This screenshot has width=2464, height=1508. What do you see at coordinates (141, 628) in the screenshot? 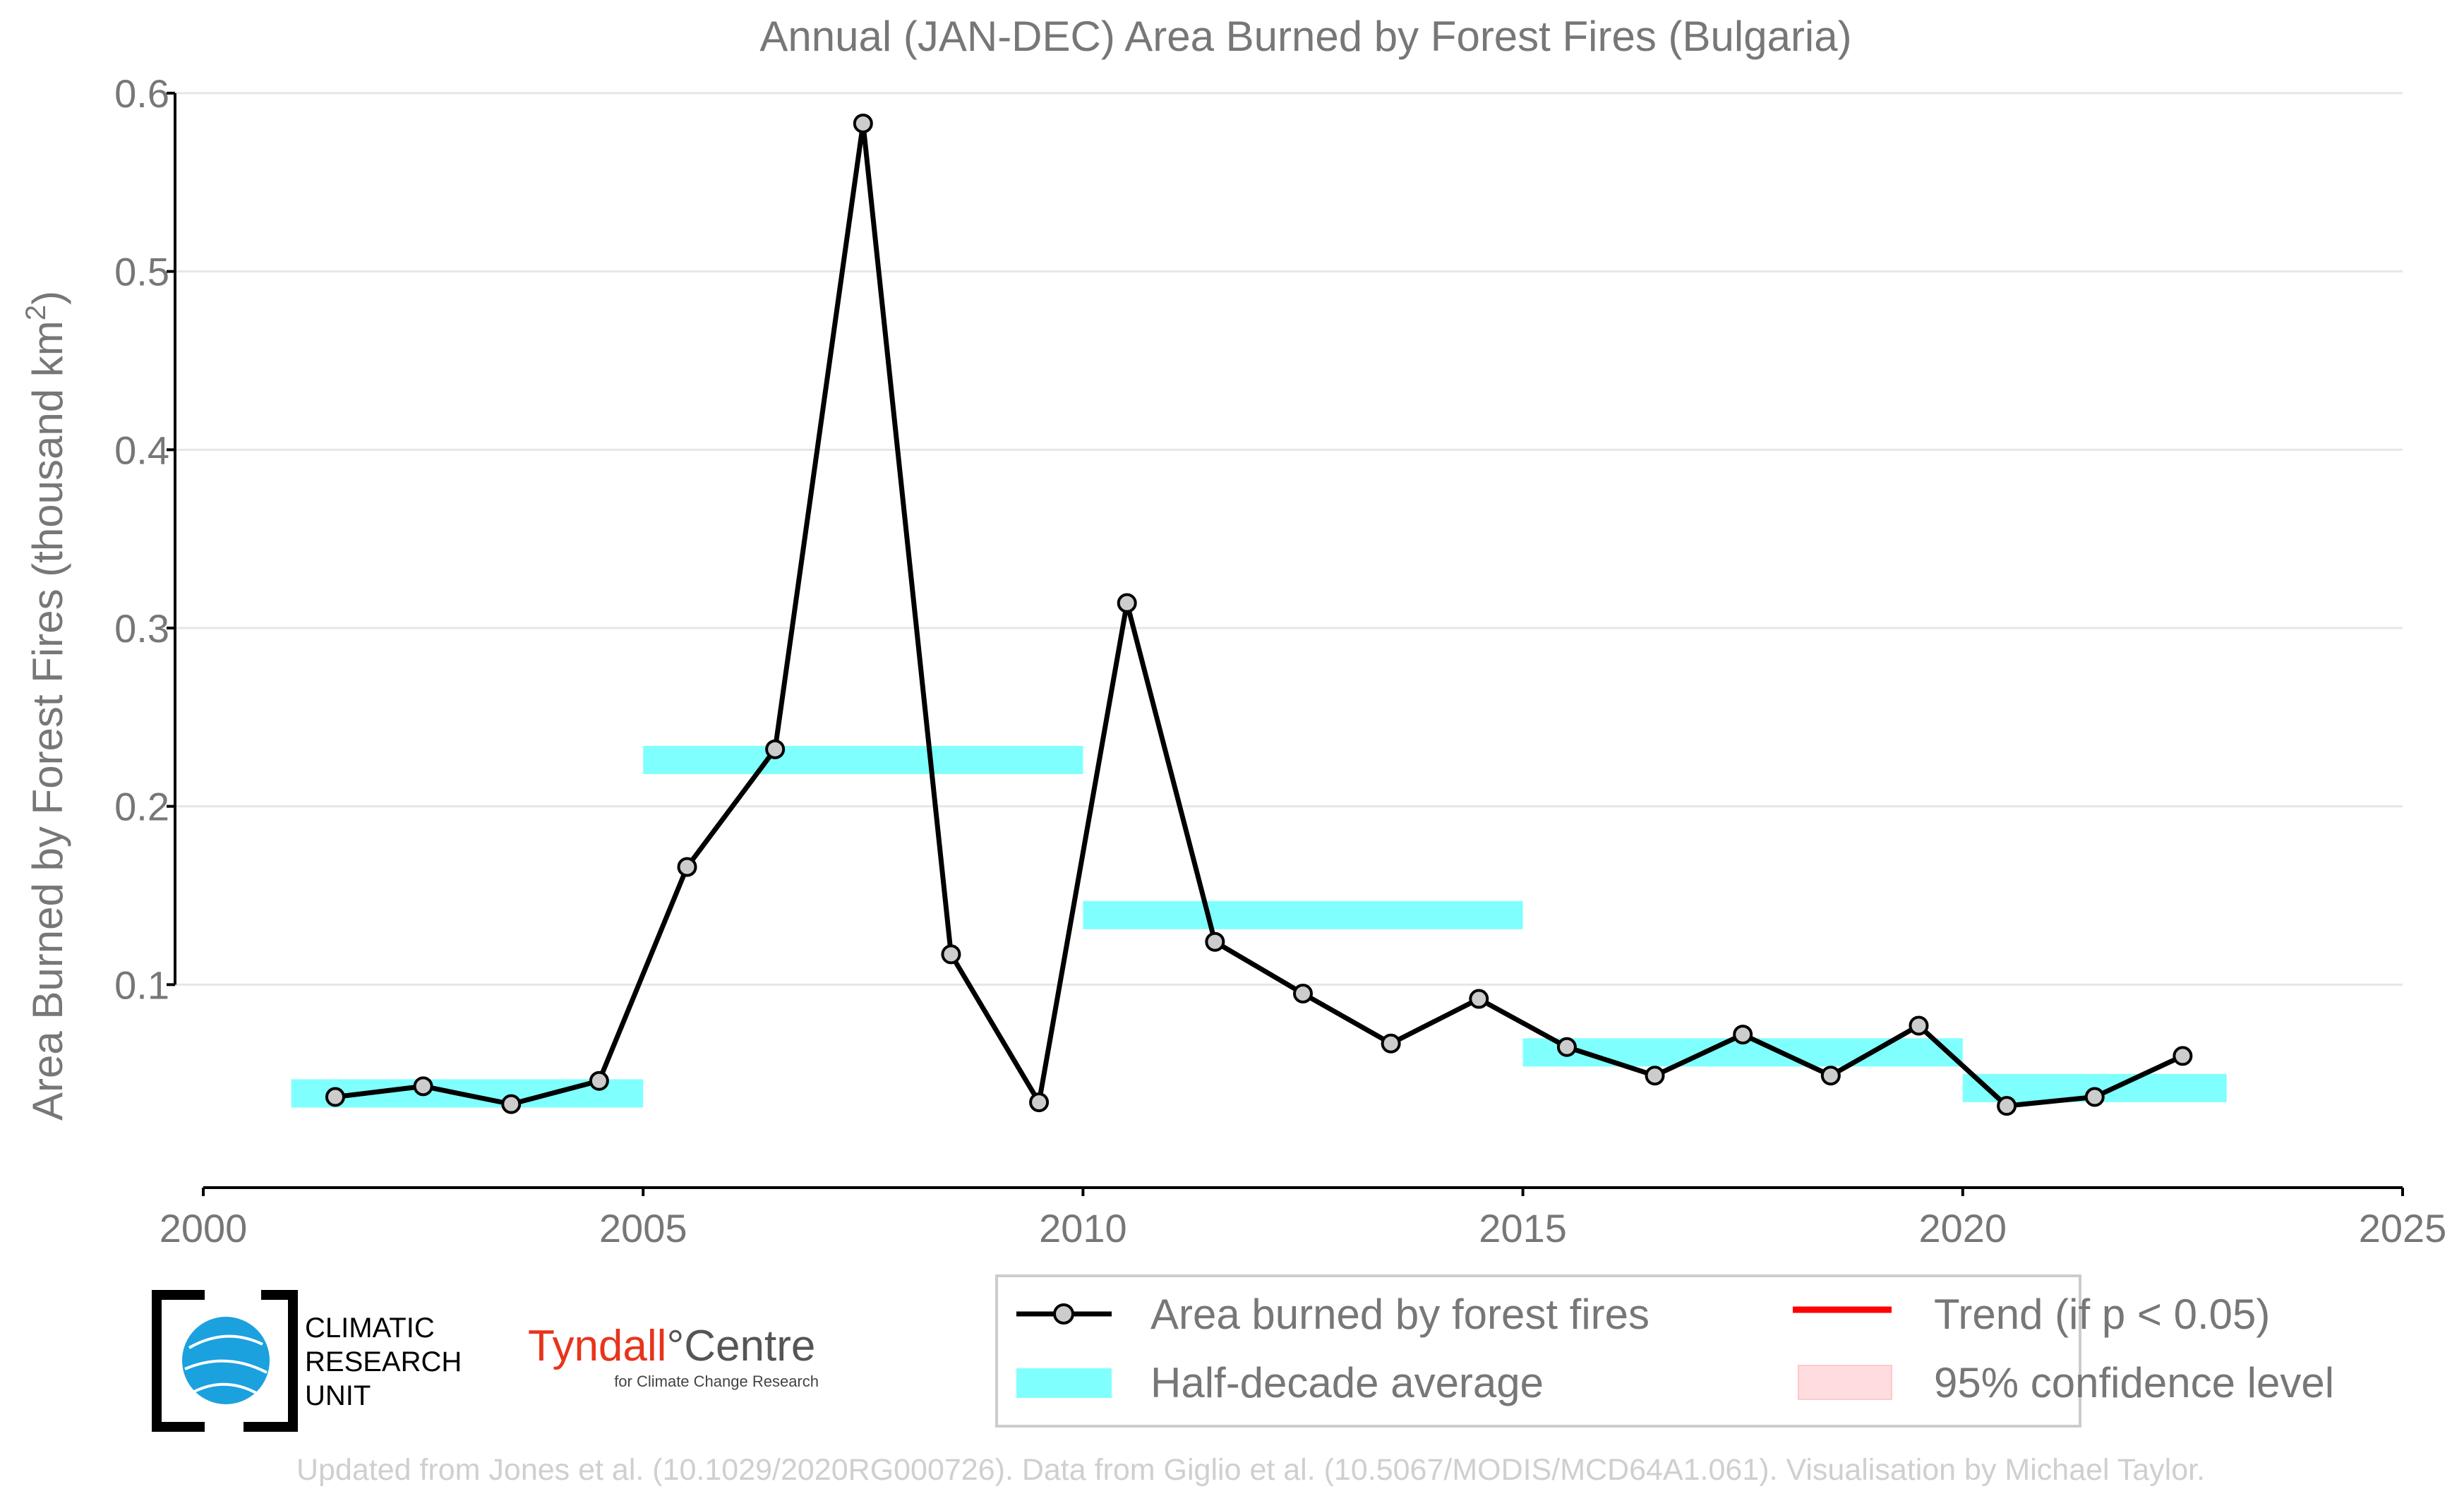
I see `y-tick-label: 0.3` at bounding box center [141, 628].